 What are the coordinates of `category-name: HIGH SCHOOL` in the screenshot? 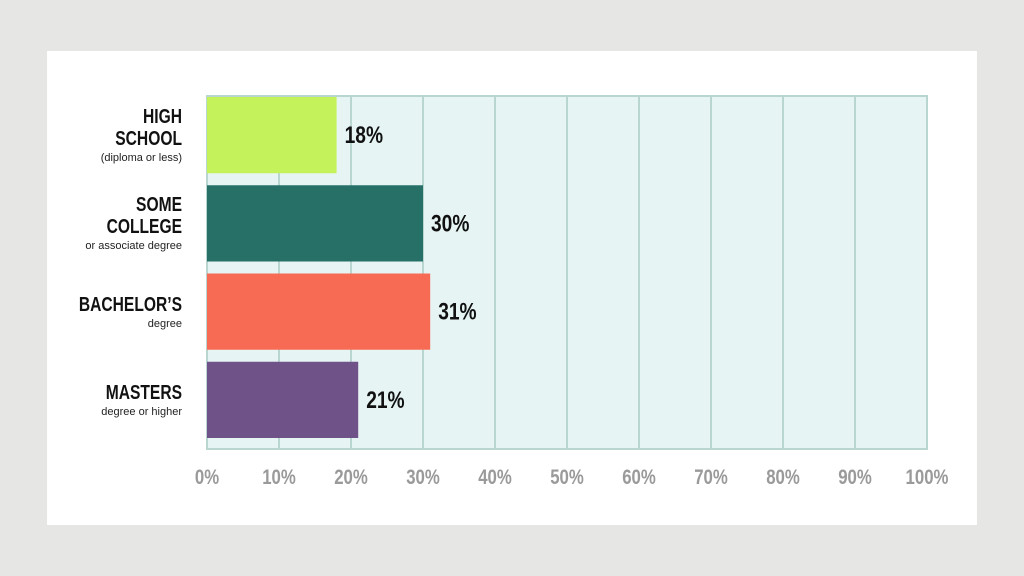 It's located at (148, 128).